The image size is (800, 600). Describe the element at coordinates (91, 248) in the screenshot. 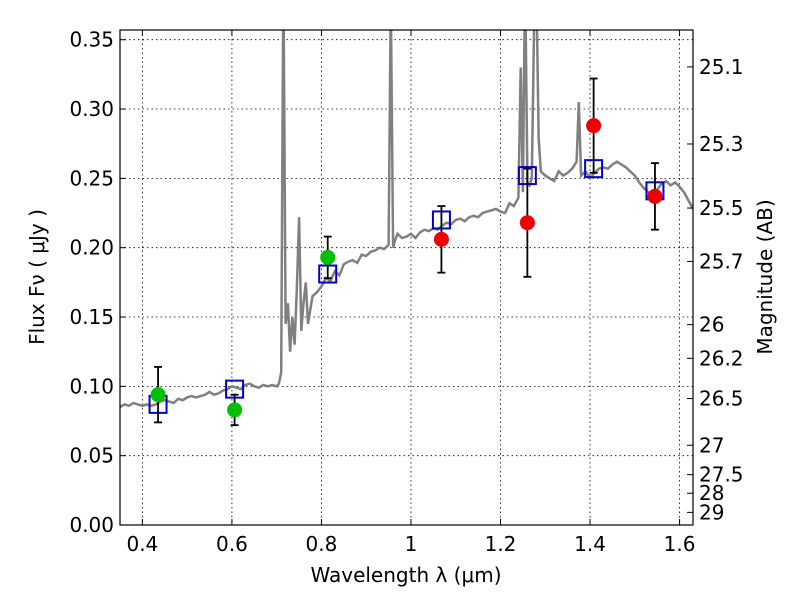

I see `y-tick-label: 0.20` at that location.